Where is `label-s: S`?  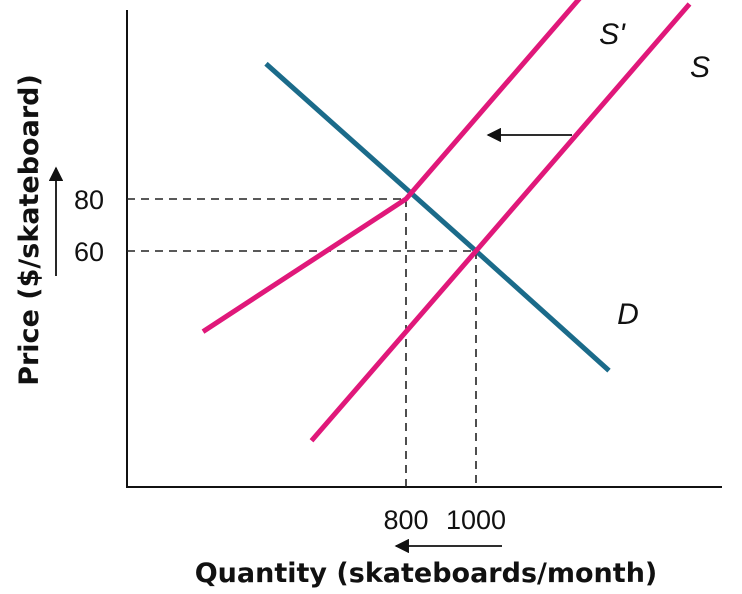
label-s: S is located at coordinates (700, 67).